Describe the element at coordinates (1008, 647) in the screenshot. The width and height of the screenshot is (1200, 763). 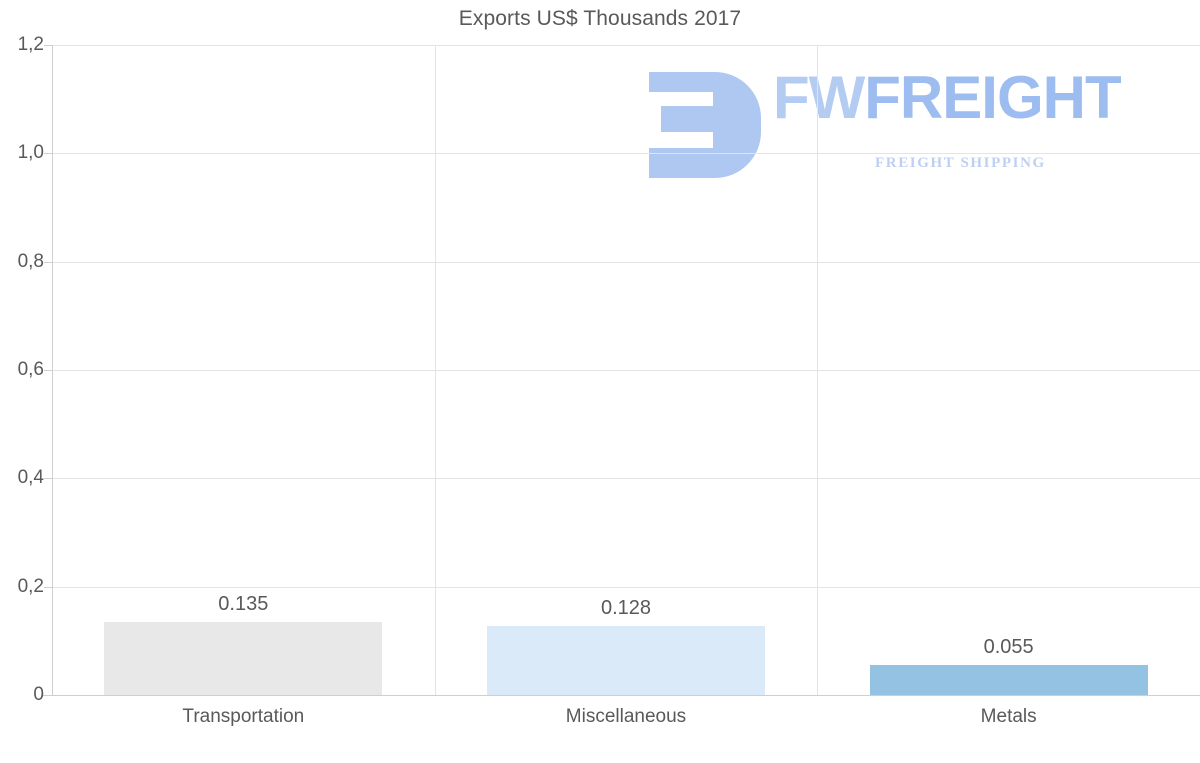
I see `bar-value-label: 0.055` at that location.